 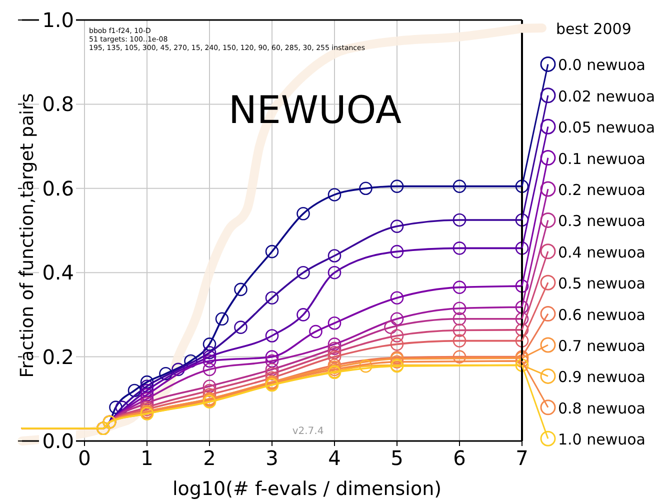 I want to click on y-tick-label: 1.0, so click(x=58, y=20).